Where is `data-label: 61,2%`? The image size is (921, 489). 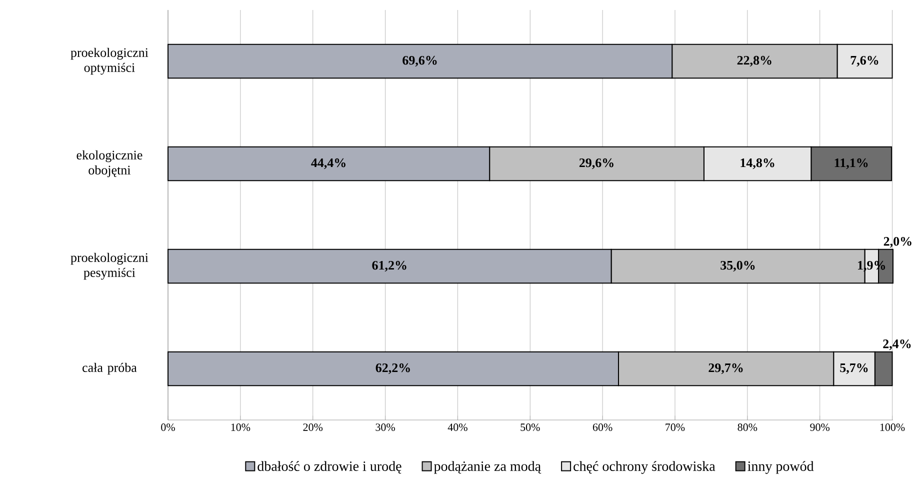
data-label: 61,2% is located at coordinates (389, 266).